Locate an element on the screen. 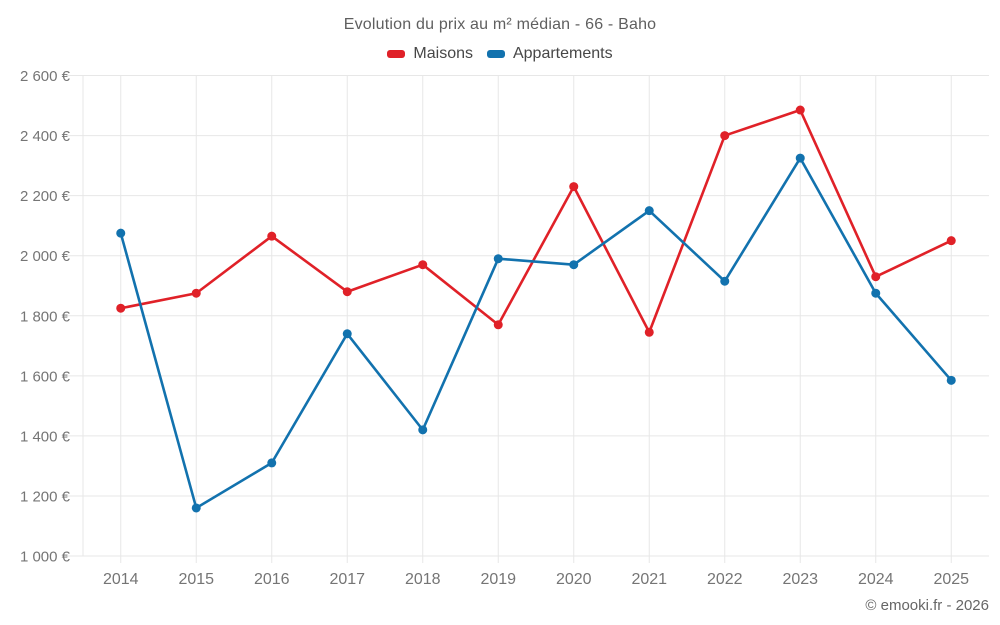 This screenshot has width=1000, height=625. data-point-appartements-2024 is located at coordinates (876, 293).